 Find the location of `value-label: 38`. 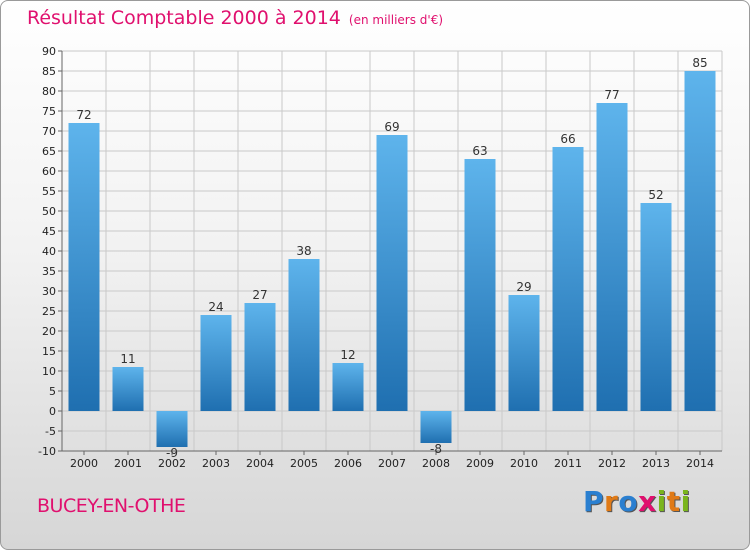

value-label: 38 is located at coordinates (303, 251).